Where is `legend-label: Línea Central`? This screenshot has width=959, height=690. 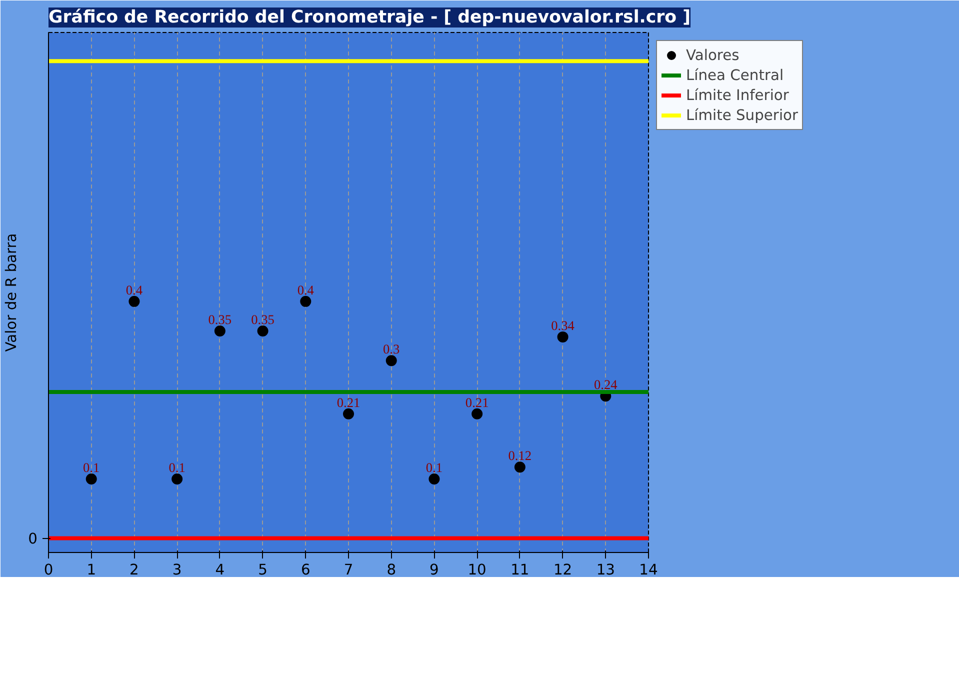 legend-label: Línea Central is located at coordinates (735, 75).